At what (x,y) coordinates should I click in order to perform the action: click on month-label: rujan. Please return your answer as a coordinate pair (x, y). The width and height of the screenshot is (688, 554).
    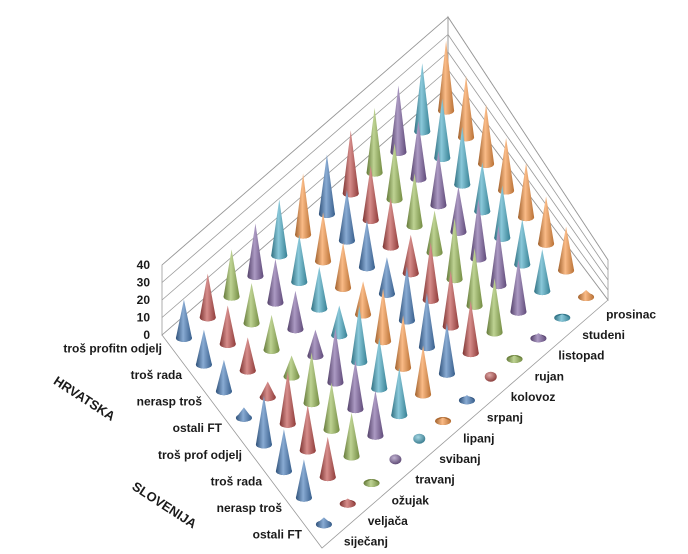
    Looking at the image, I should click on (549, 376).